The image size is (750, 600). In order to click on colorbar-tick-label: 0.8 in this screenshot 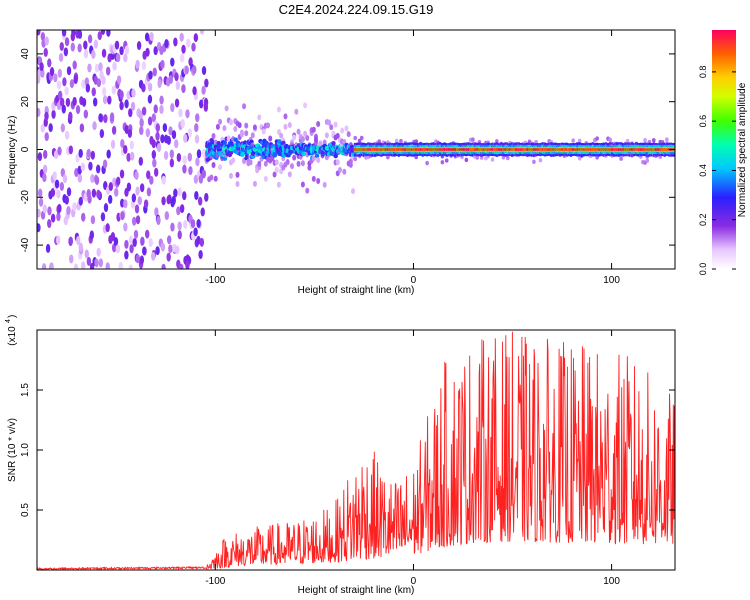, I will do `click(703, 72)`.